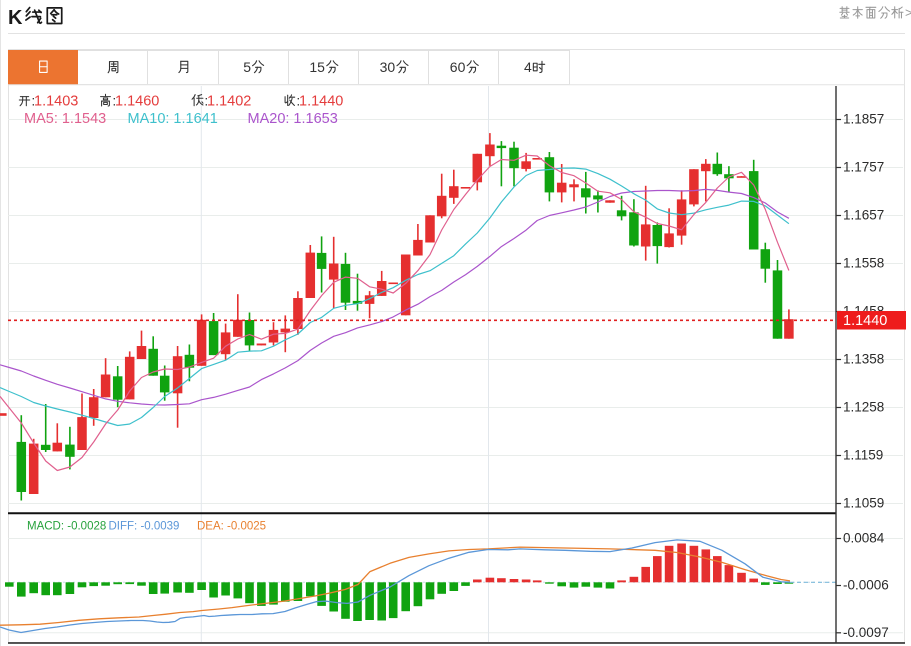 The height and width of the screenshot is (646, 911). What do you see at coordinates (144, 527) in the screenshot?
I see `svg-text: DIFF: -0.0039` at bounding box center [144, 527].